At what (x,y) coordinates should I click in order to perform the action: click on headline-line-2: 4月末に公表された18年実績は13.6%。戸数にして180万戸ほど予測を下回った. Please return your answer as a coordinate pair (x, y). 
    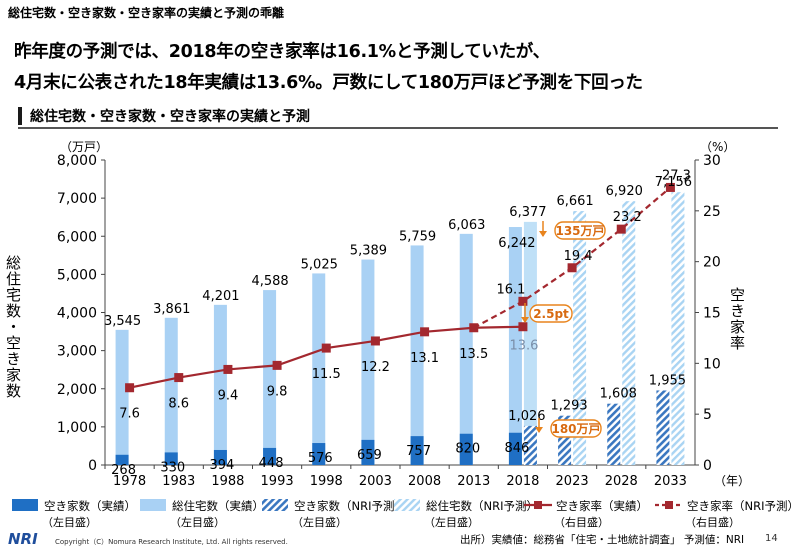
    Looking at the image, I should click on (328, 83).